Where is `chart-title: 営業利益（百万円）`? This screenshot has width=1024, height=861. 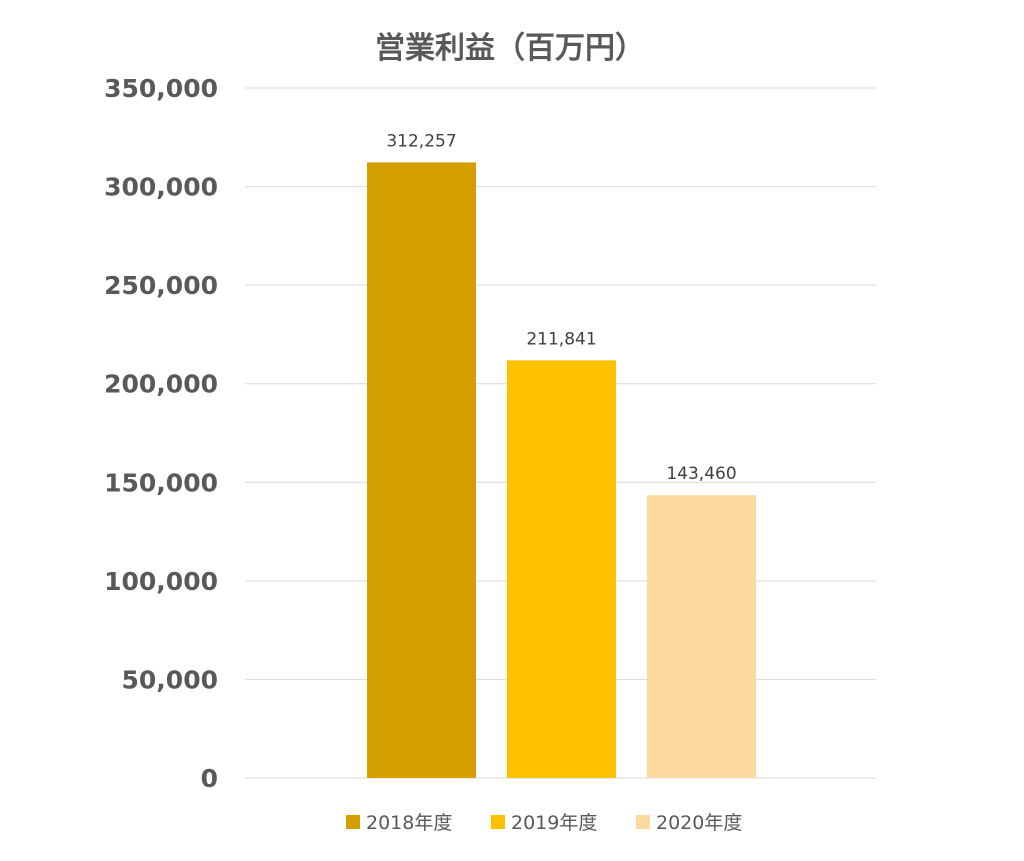
chart-title: 営業利益（百万円） is located at coordinates (510, 48).